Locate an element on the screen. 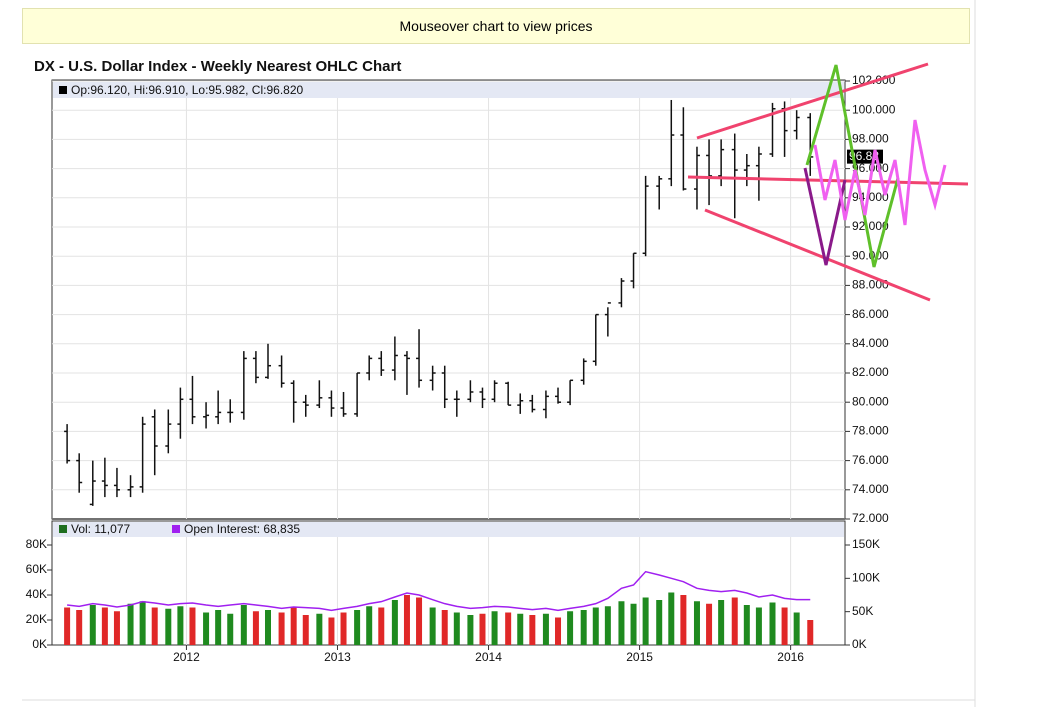  volume-panel is located at coordinates (448, 583).